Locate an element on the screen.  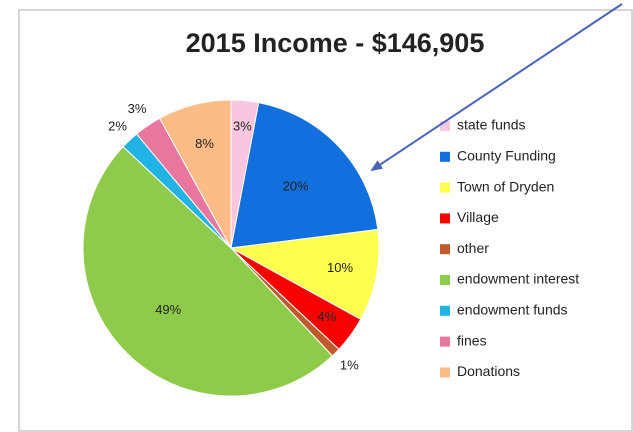
legend-label: Village is located at coordinates (478, 217).